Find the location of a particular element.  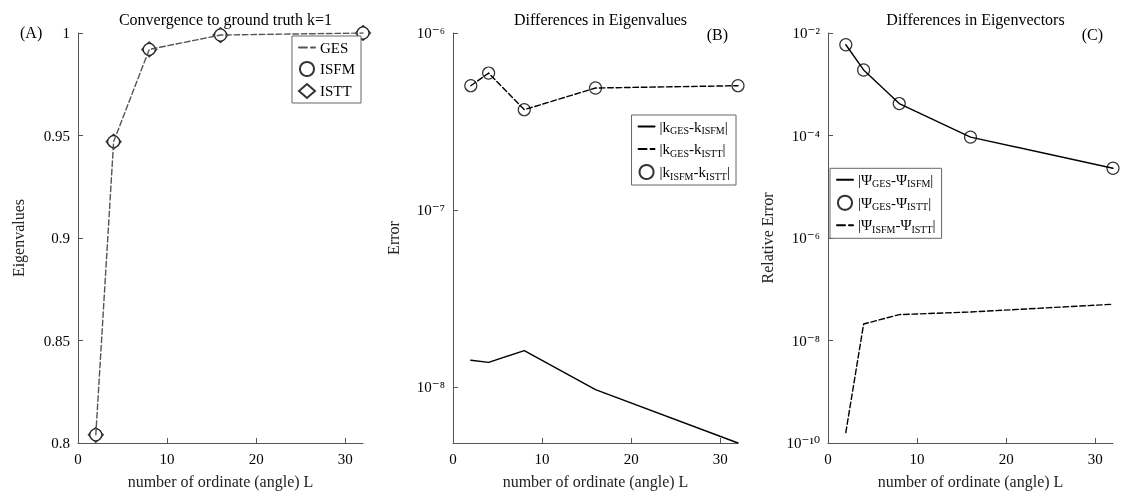

y-tick-label: 0.85 is located at coordinates (56, 340).